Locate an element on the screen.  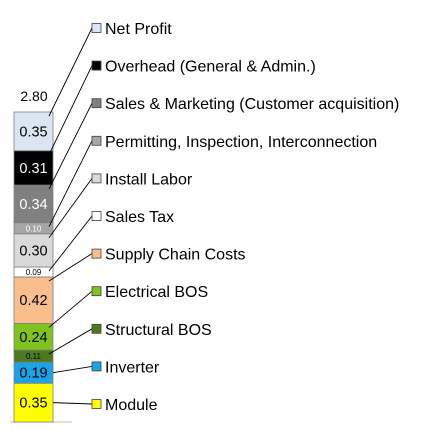
legend-label-overhead-general-admin: Overhead (General & Admin.) is located at coordinates (210, 67).